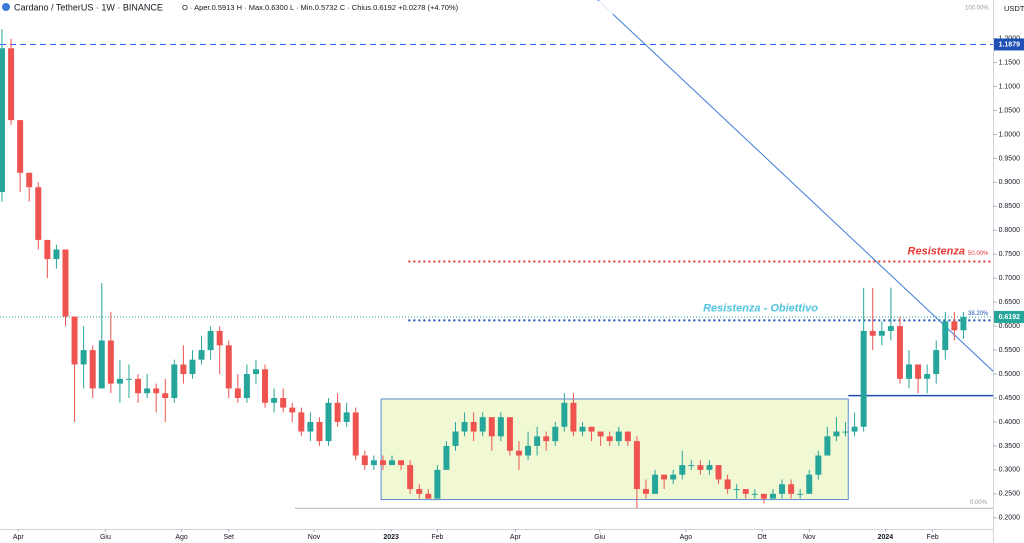  I want to click on last-price-label: 0.6192, so click(1010, 317).